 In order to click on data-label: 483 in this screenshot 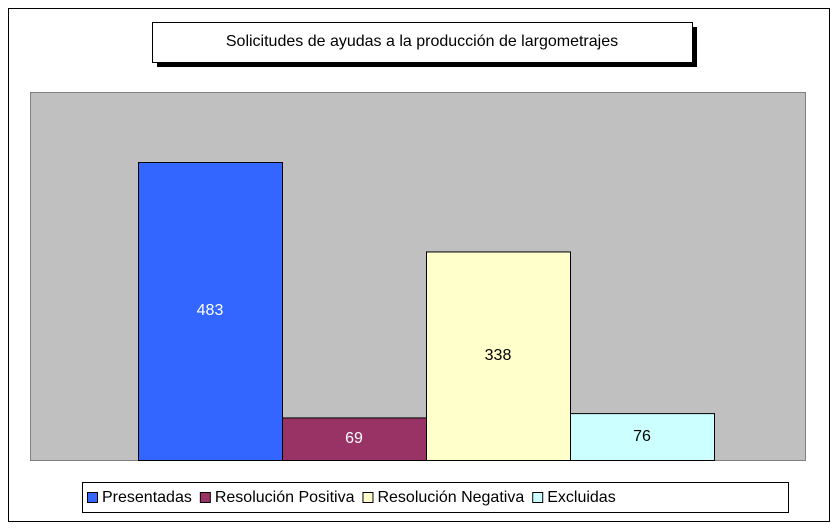, I will do `click(210, 310)`.